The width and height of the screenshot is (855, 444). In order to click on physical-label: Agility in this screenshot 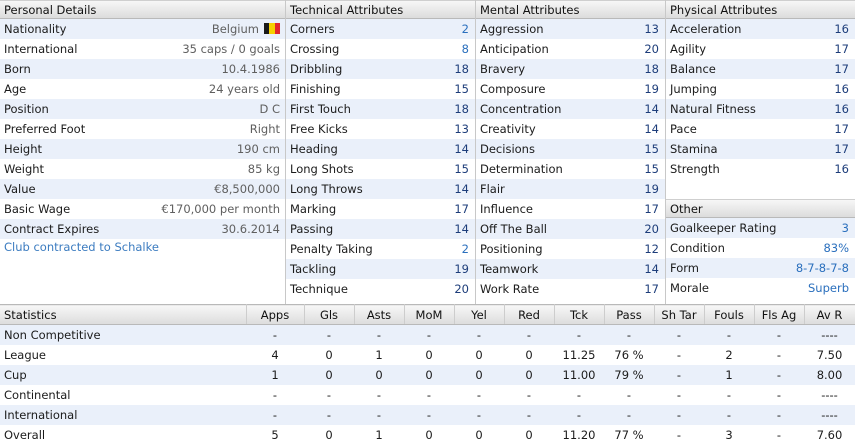, I will do `click(688, 49)`.